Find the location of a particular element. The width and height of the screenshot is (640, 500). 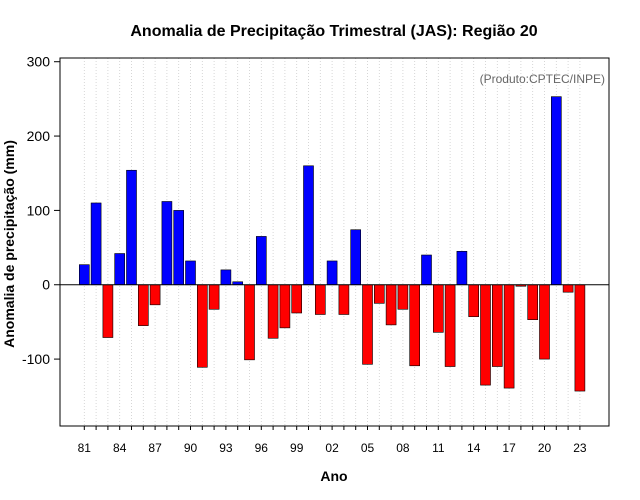

bar-2011 is located at coordinates (438, 308).